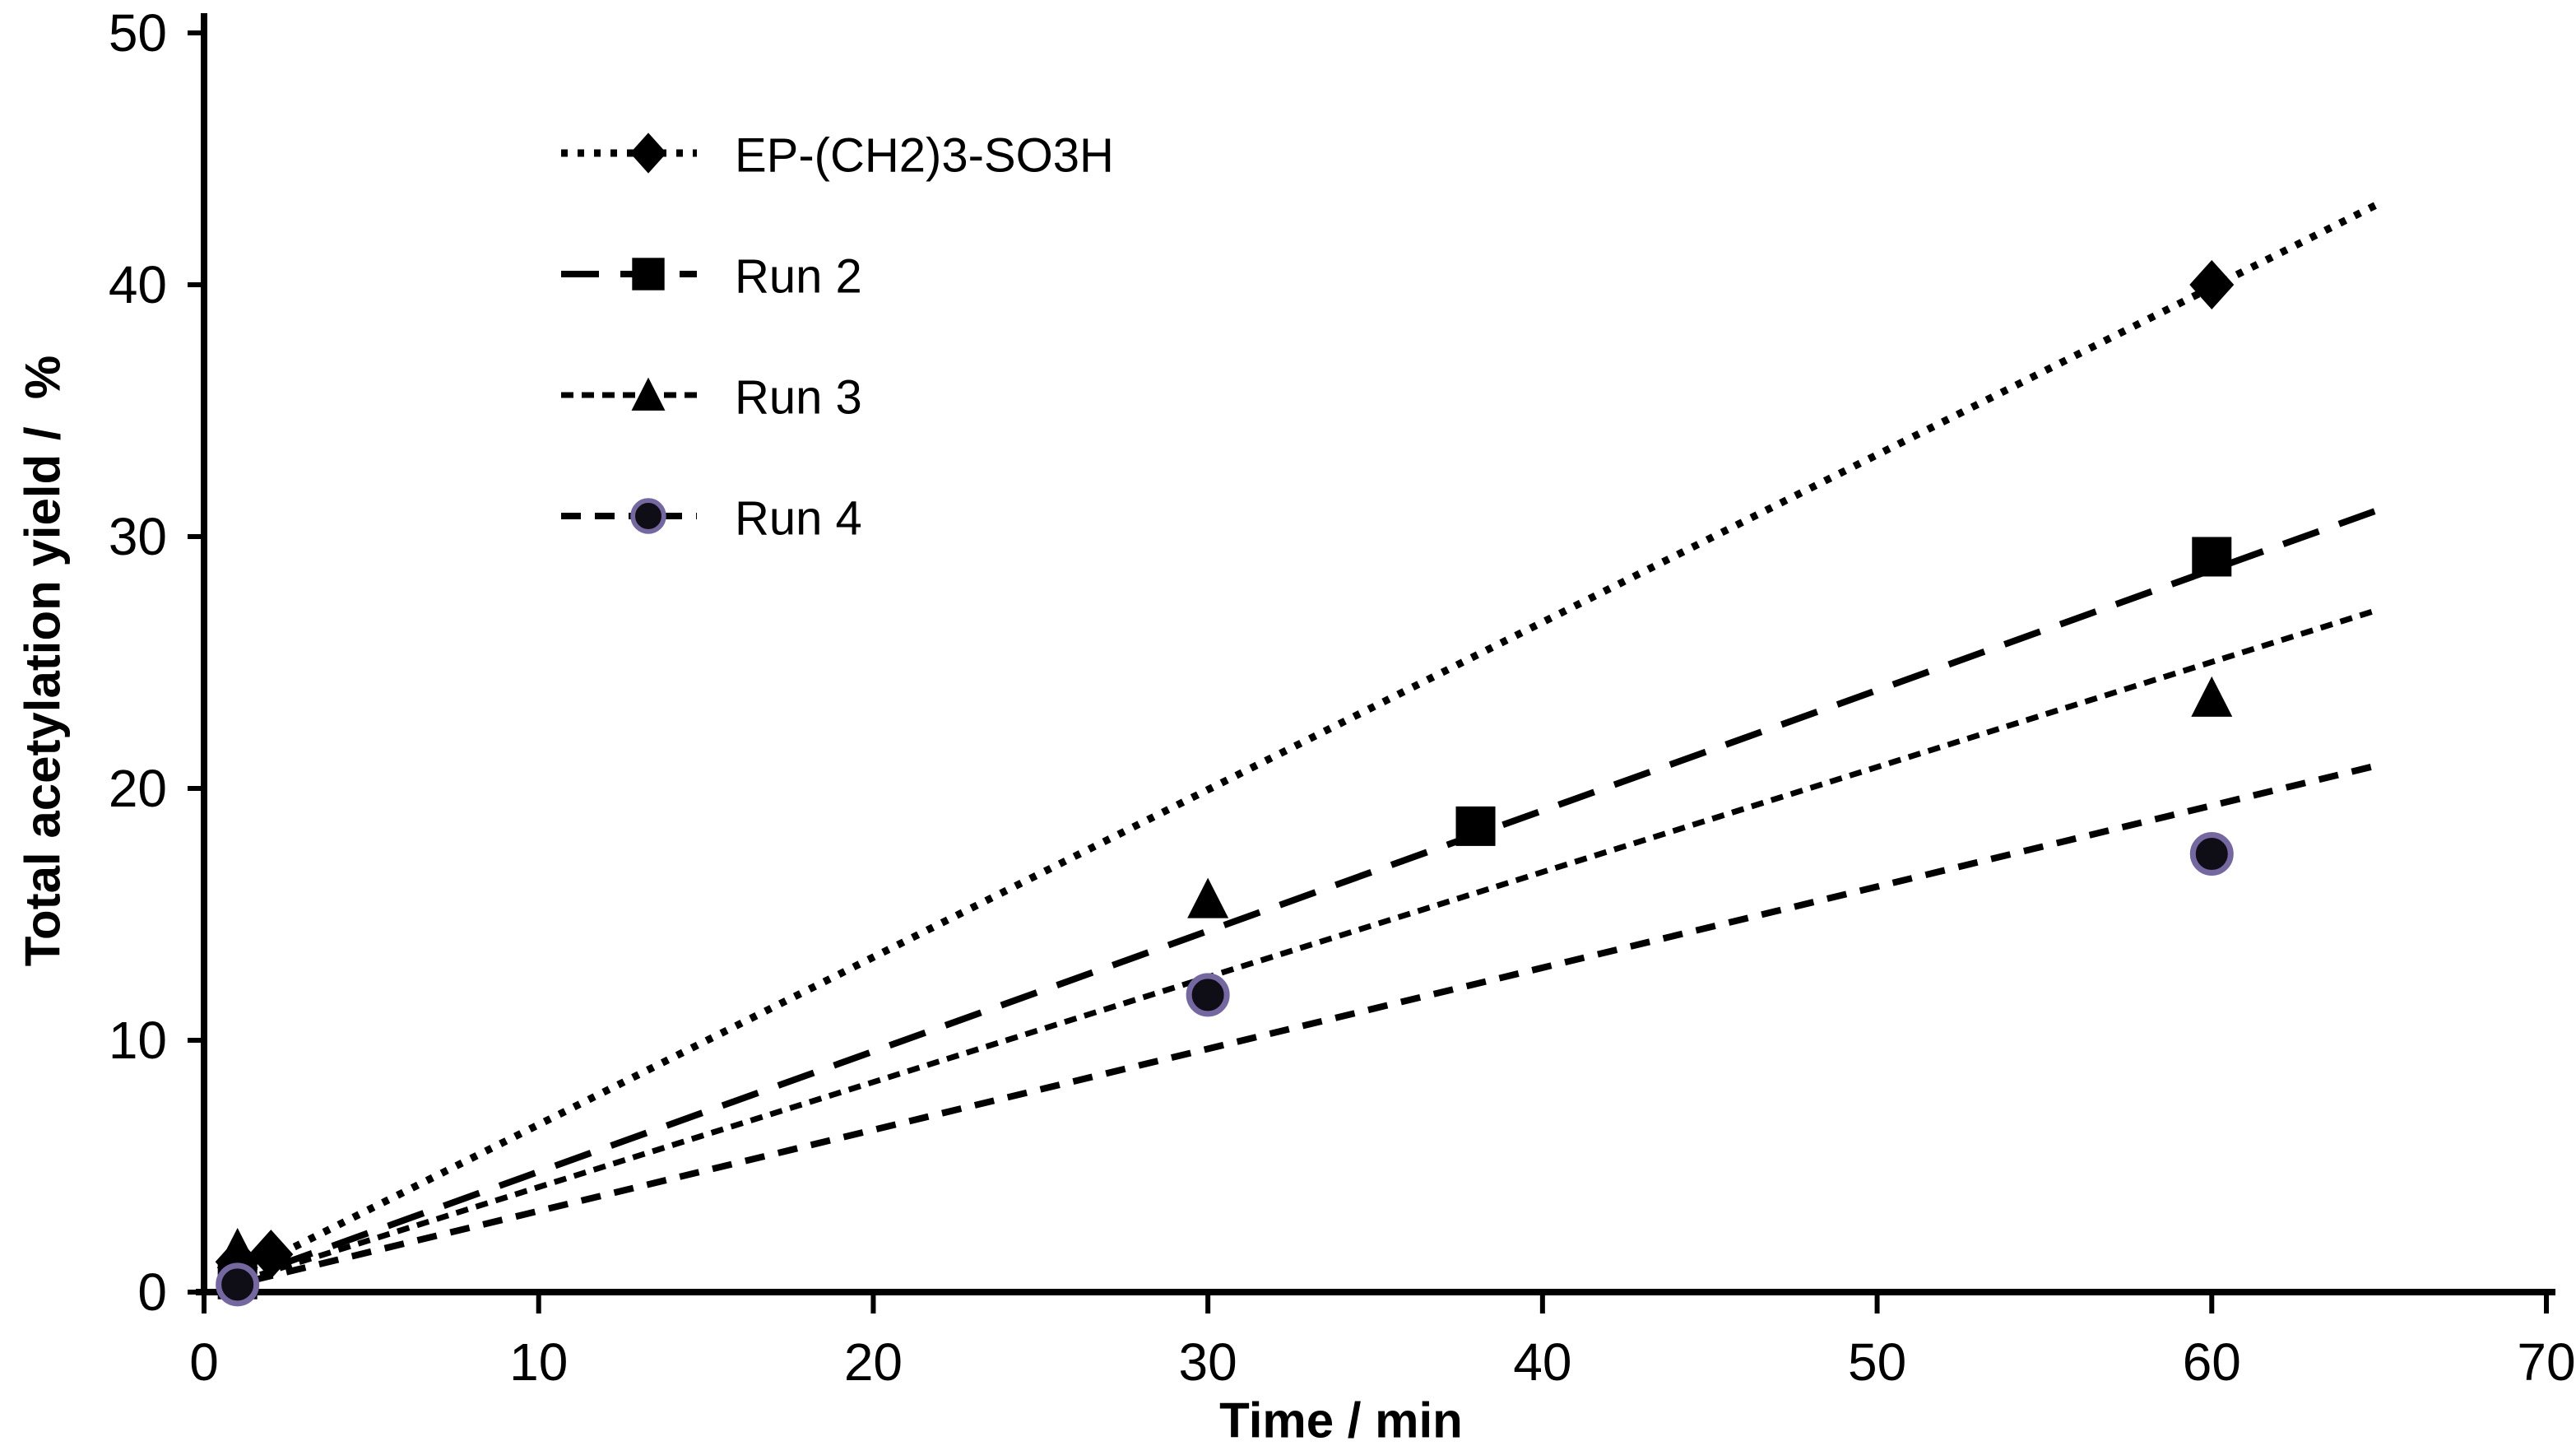 This screenshot has height=1446, width=2576. I want to click on y-tick-label-50: 50, so click(138, 33).